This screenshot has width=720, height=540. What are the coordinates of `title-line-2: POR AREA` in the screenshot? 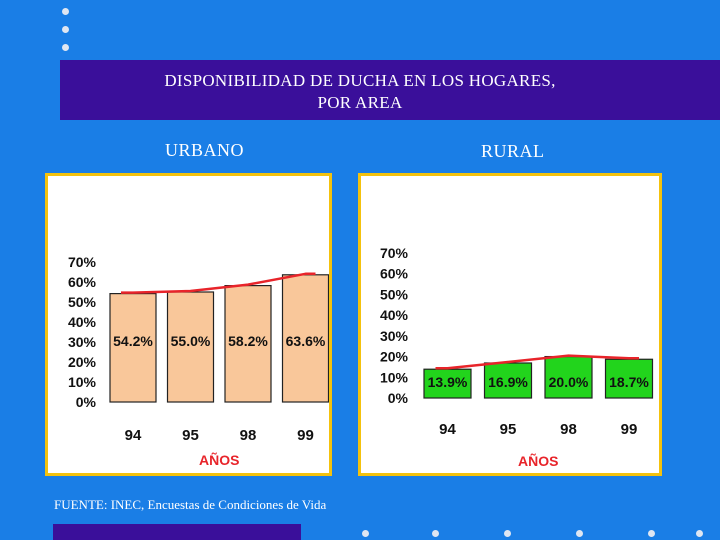 It's located at (360, 102).